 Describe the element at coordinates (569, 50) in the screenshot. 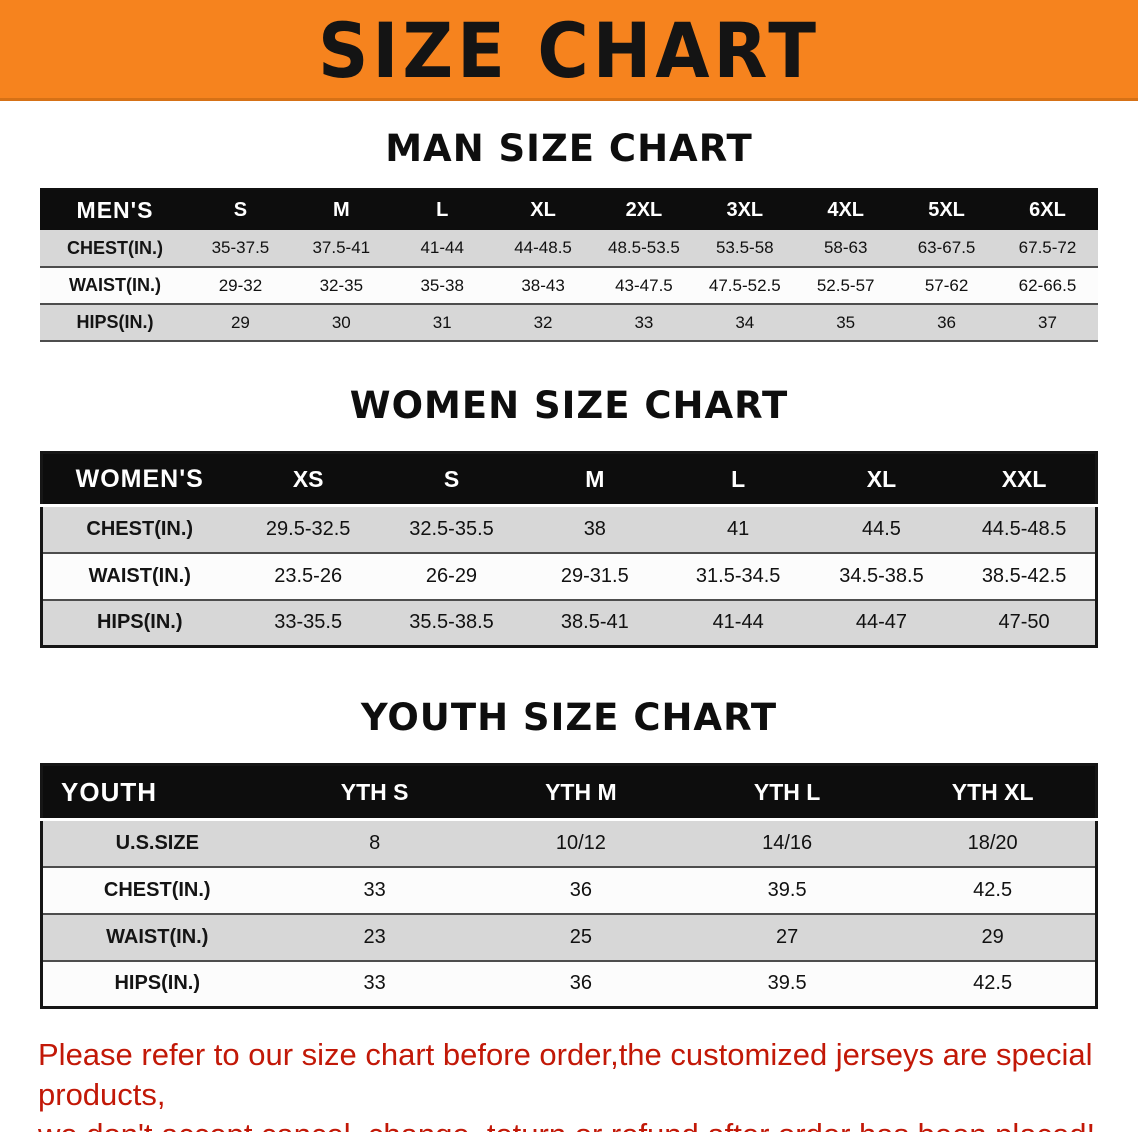

I see `banner-title: SIZE CHART` at that location.